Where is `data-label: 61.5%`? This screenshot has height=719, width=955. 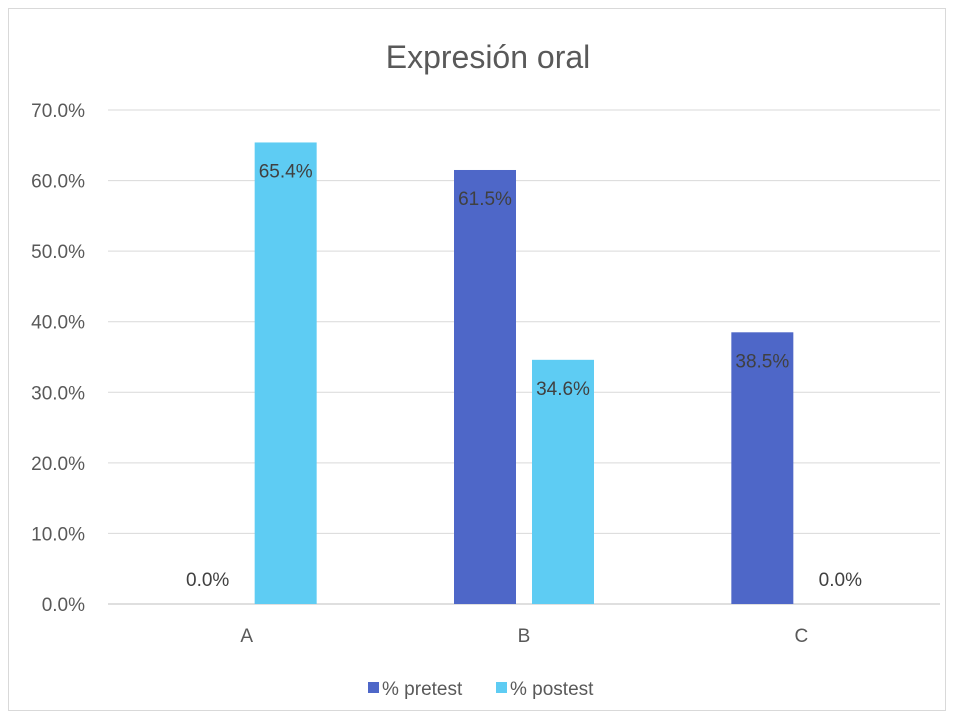 data-label: 61.5% is located at coordinates (485, 199).